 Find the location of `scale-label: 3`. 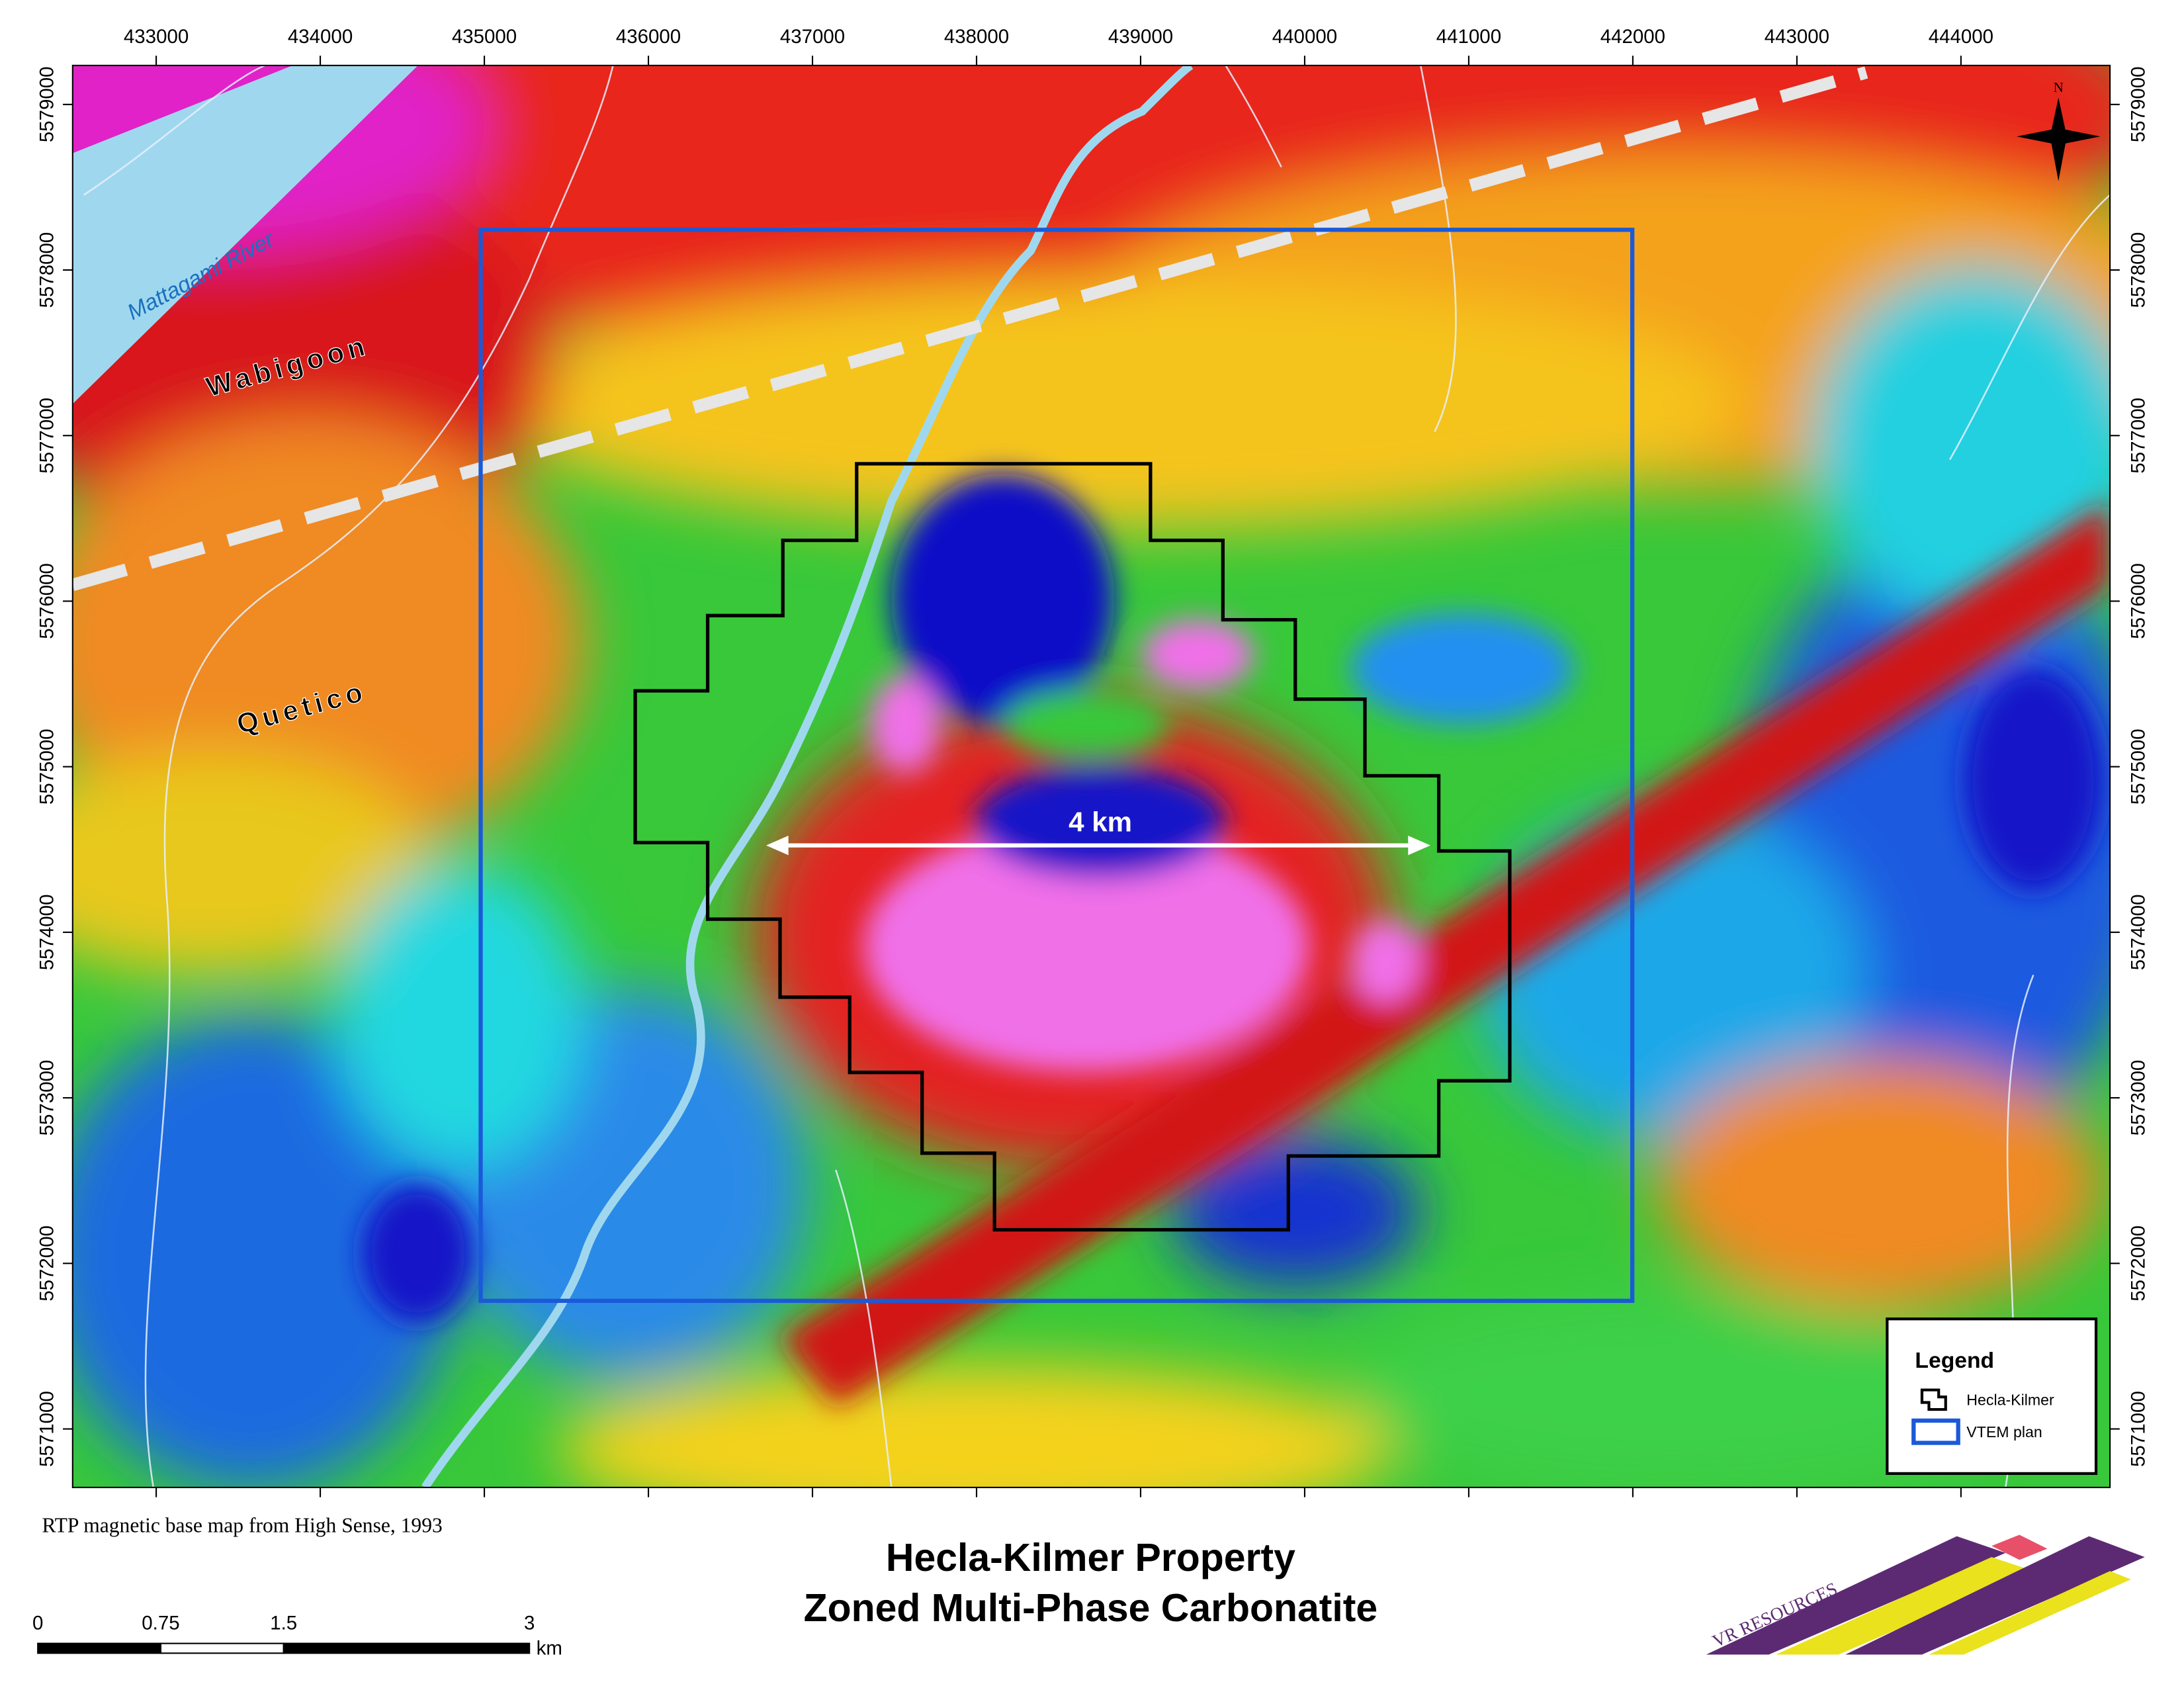

scale-label: 3 is located at coordinates (530, 1623).